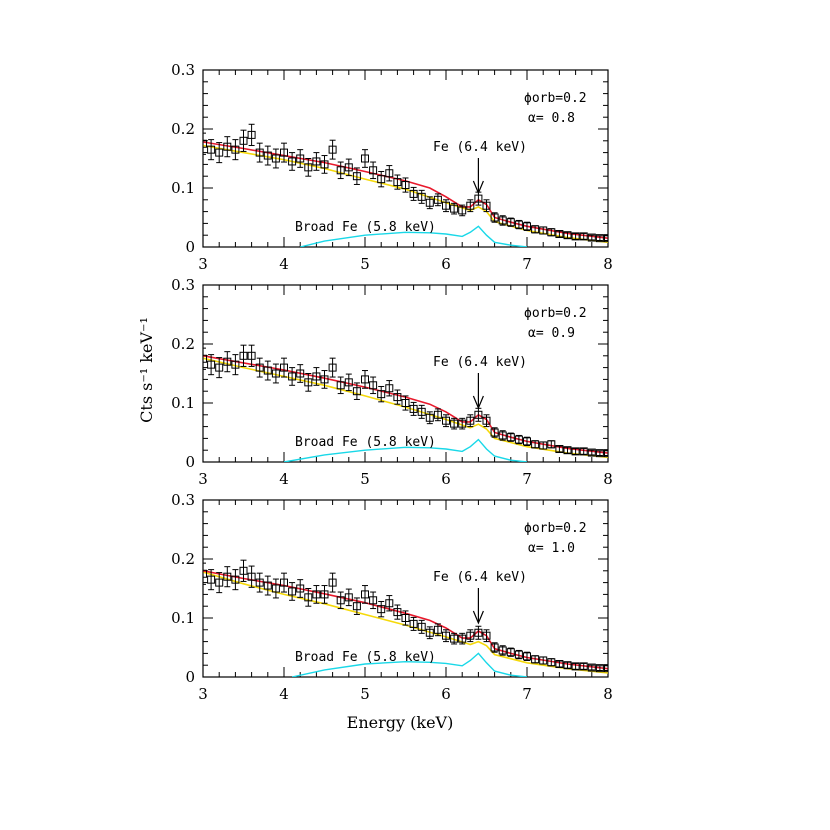 Image resolution: width=830 pixels, height=830 pixels. What do you see at coordinates (478, 617) in the screenshot?
I see `fe-arrow-head` at bounding box center [478, 617].